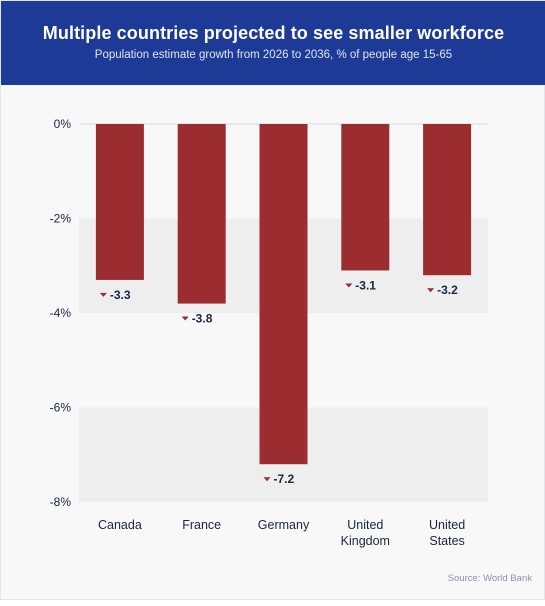 The height and width of the screenshot is (606, 545). Describe the element at coordinates (202, 319) in the screenshot. I see `data-label: -3.8` at that location.